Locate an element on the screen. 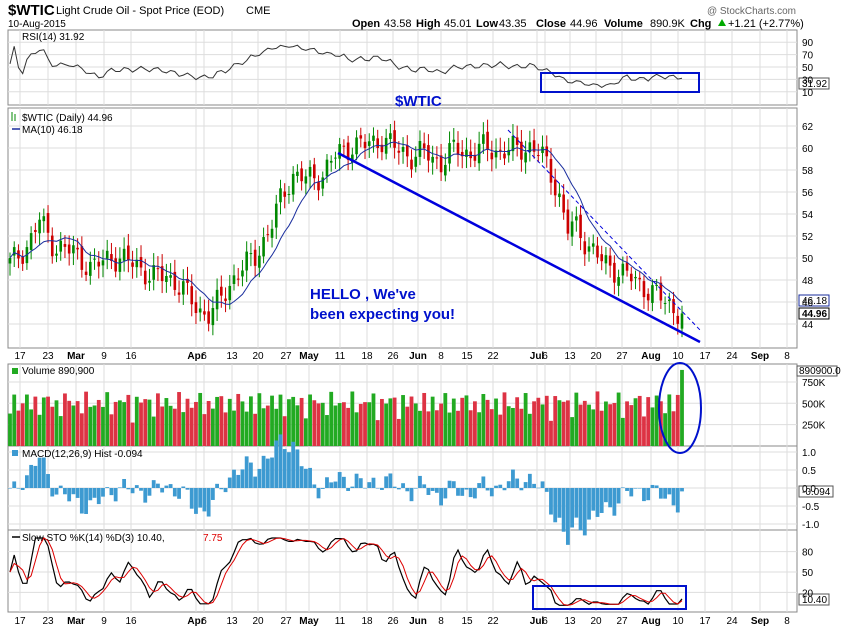 The image size is (843, 634). volume-highlight-ellipse is located at coordinates (680, 408).